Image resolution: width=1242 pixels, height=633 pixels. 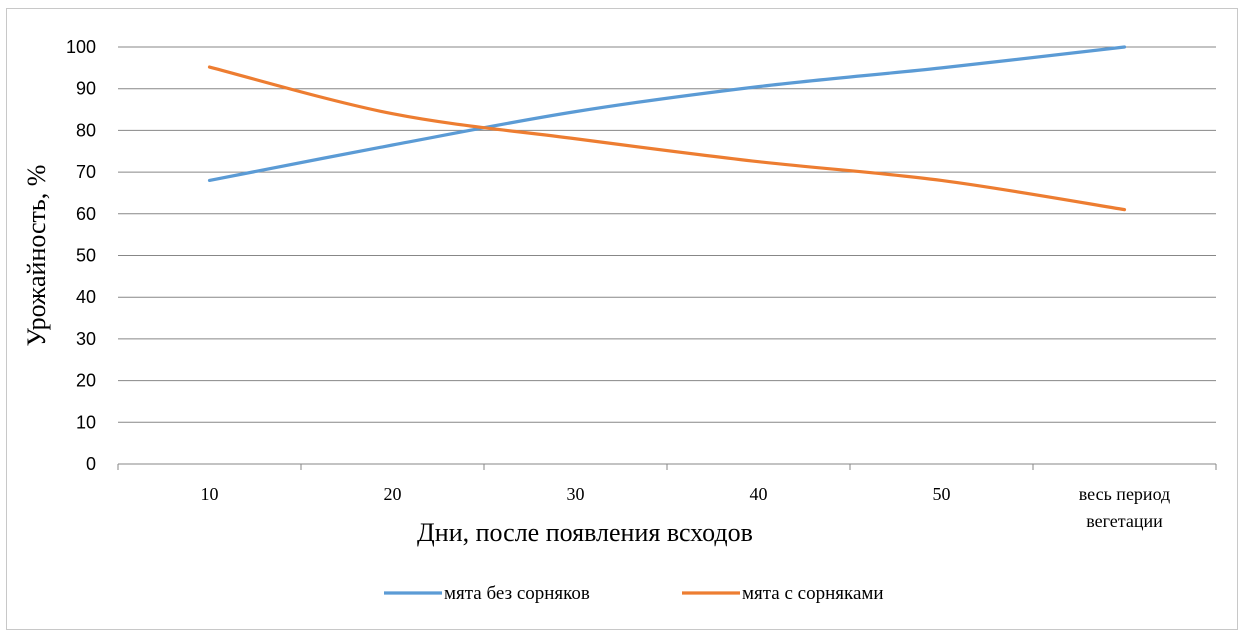 What do you see at coordinates (759, 494) in the screenshot?
I see `x-tick-label: 40` at bounding box center [759, 494].